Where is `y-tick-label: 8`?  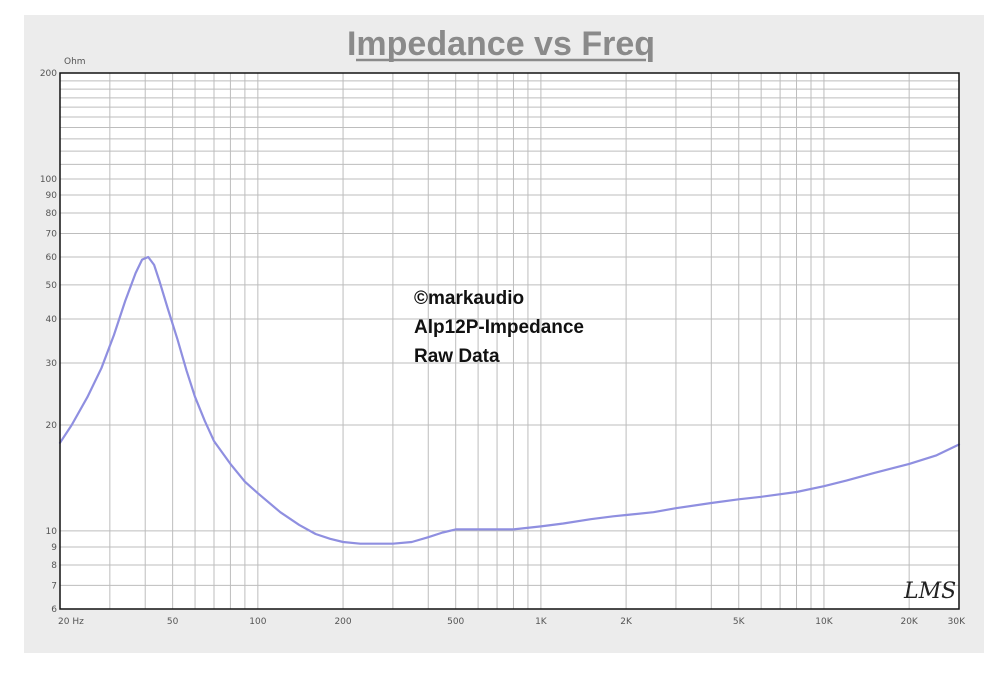 y-tick-label: 8 is located at coordinates (54, 566).